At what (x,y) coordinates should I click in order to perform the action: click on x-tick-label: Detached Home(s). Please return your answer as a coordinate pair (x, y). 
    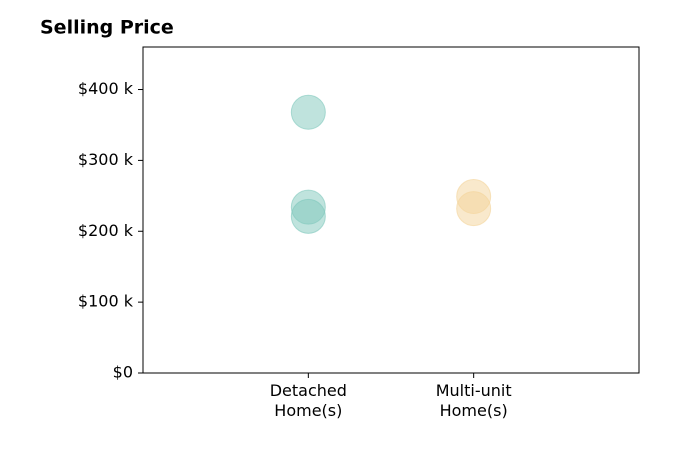
    Looking at the image, I should click on (308, 400).